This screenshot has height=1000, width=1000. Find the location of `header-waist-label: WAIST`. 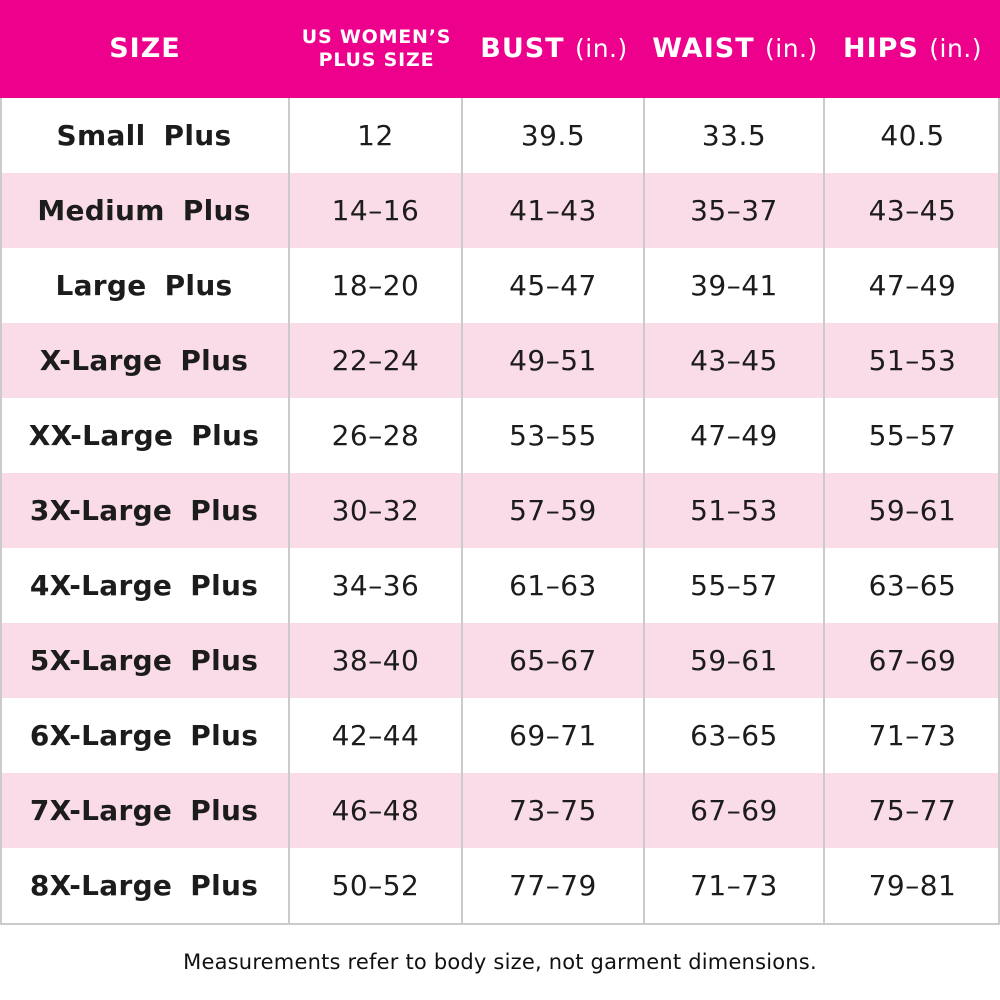

header-waist-label: WAIST is located at coordinates (703, 48).